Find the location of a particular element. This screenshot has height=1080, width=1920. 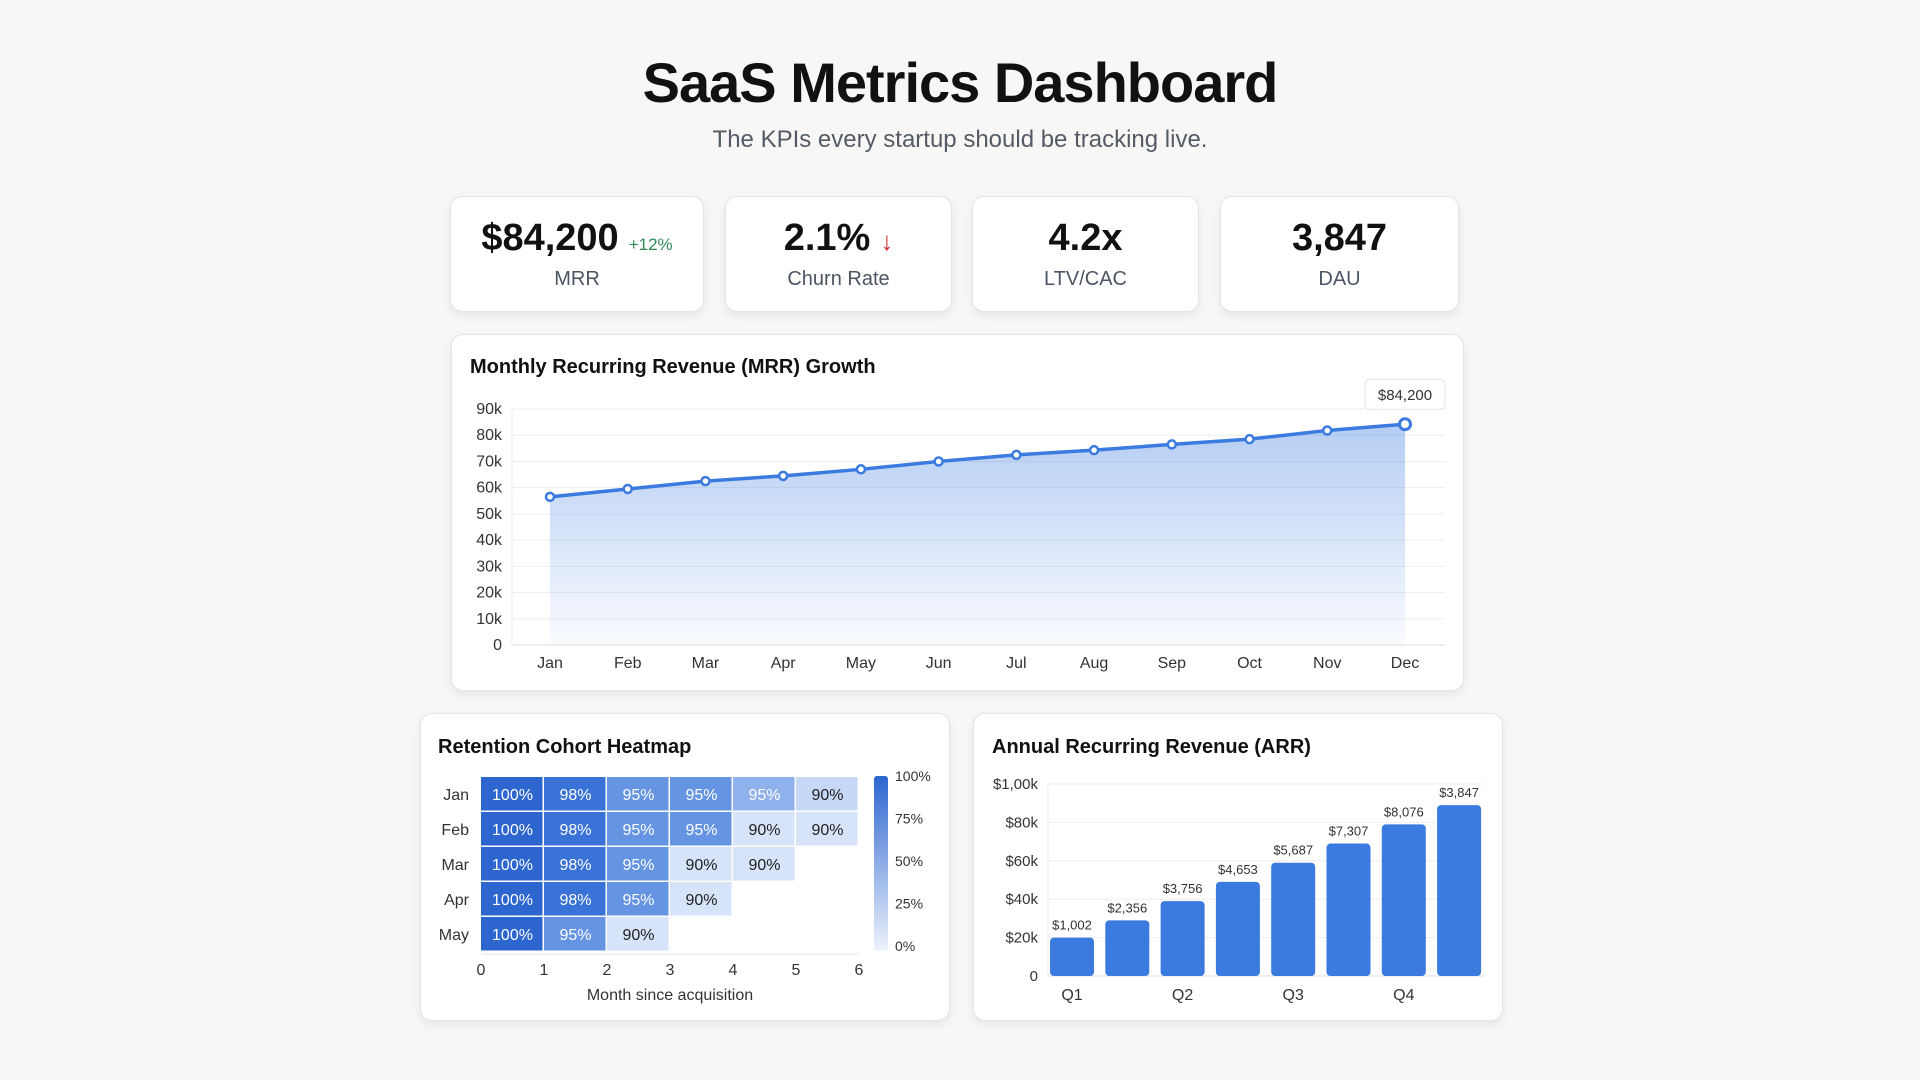

bar-data-label: $3,847 is located at coordinates (1459, 792).